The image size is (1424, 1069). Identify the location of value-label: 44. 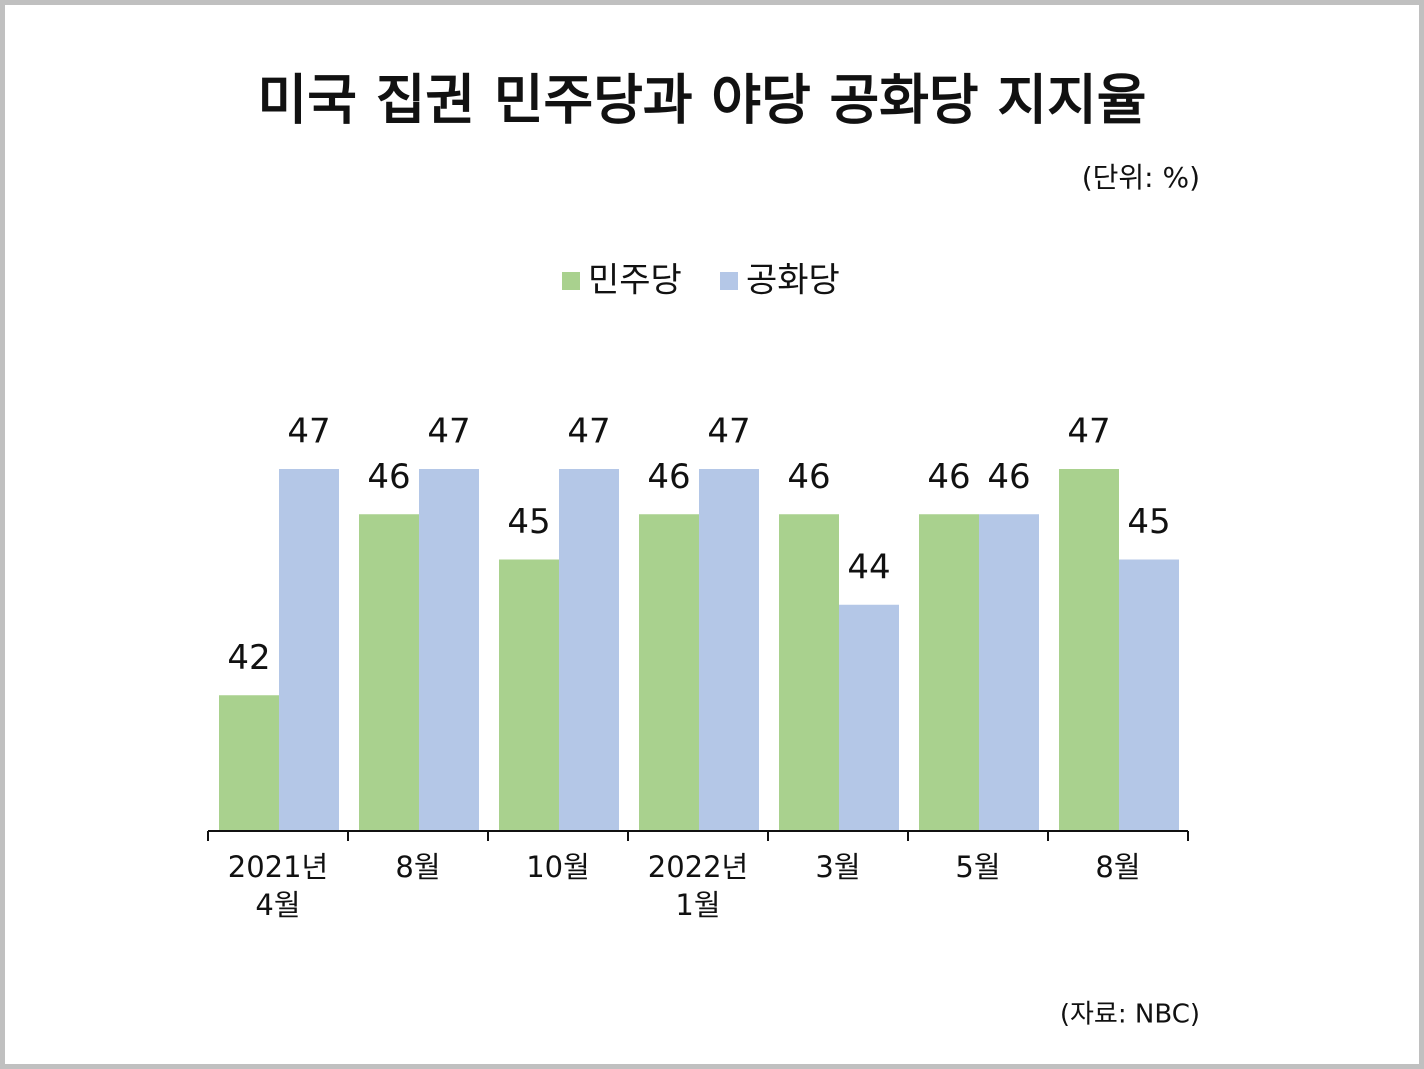
(868, 567).